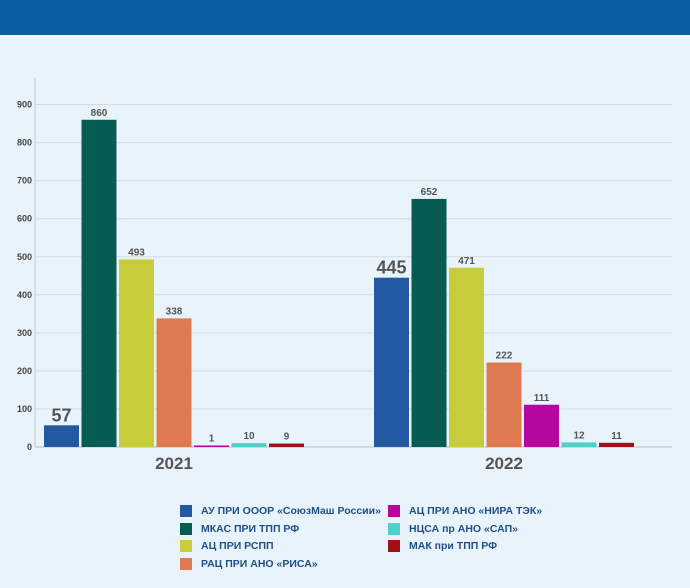 The image size is (690, 588). Describe the element at coordinates (24, 295) in the screenshot. I see `y-tick-label: 400` at that location.